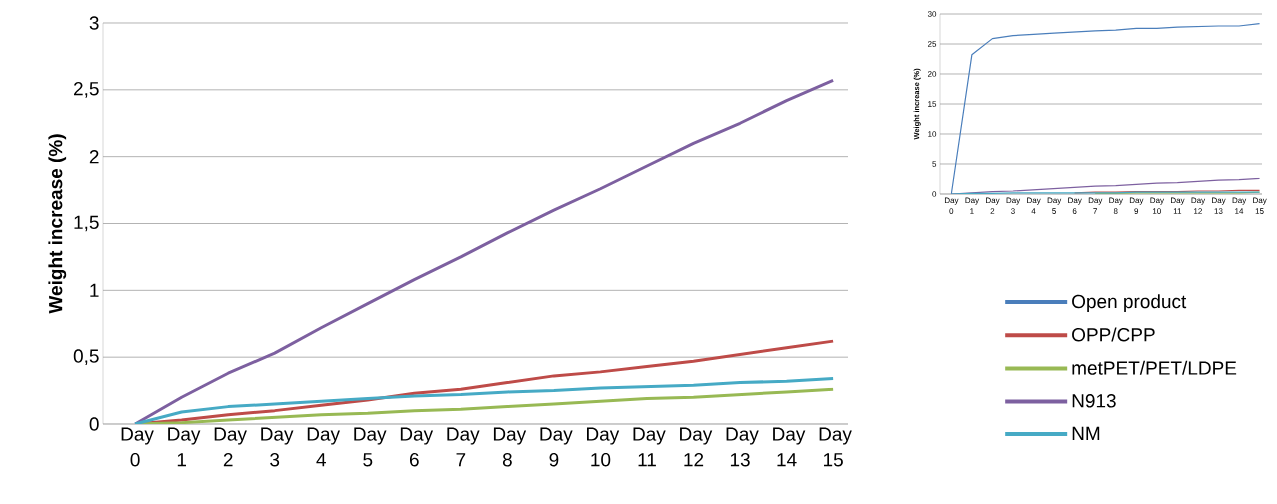 The width and height of the screenshot is (1277, 504). I want to click on y-tick-label: 2, so click(94, 157).